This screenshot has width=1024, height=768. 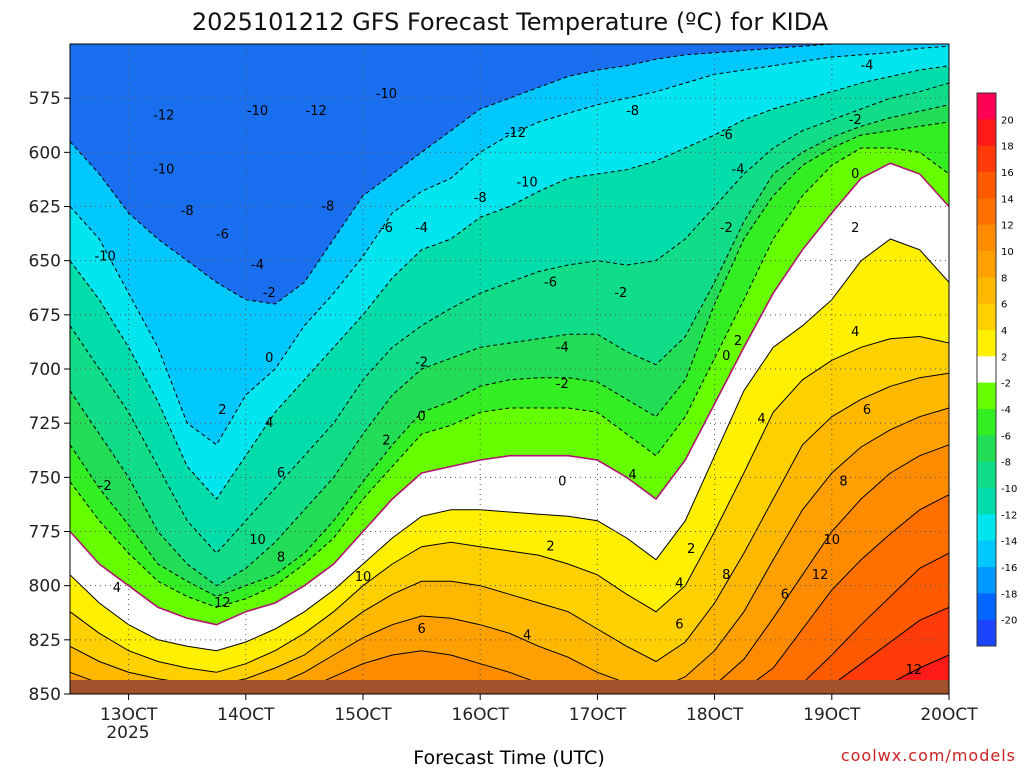 I want to click on y-tick-label: 700, so click(x=45, y=370).